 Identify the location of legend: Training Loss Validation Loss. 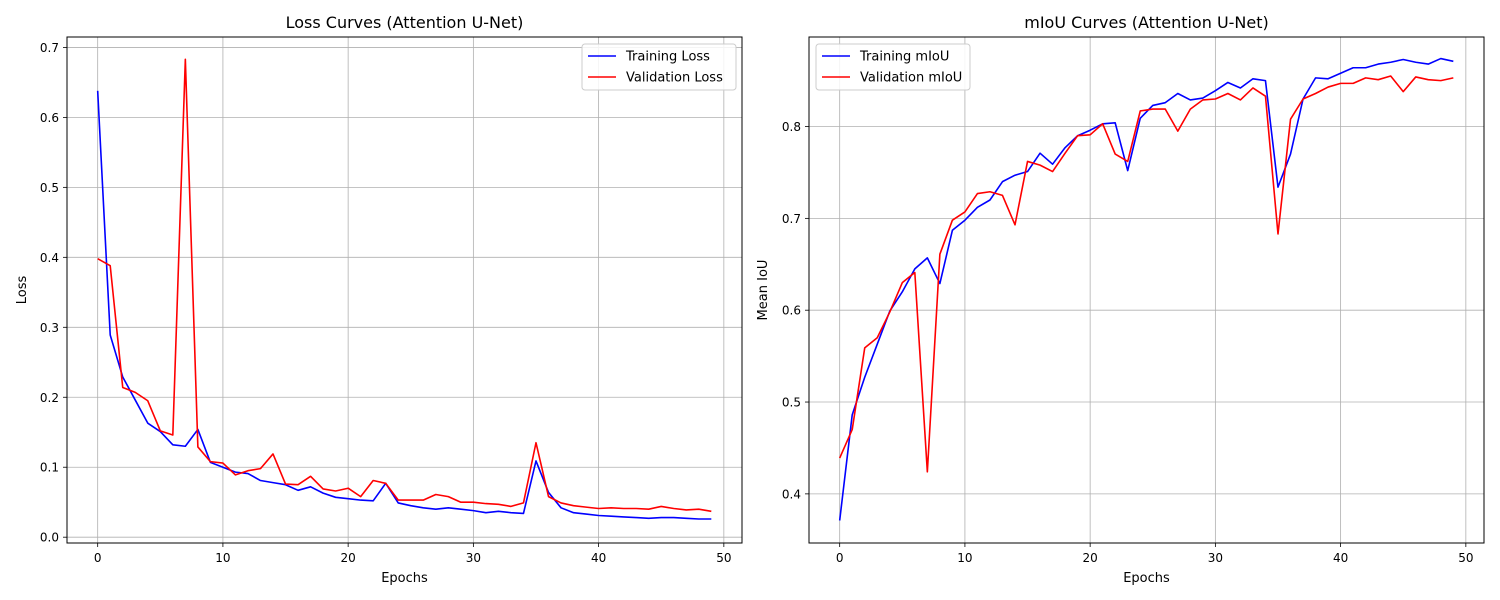
(659, 67).